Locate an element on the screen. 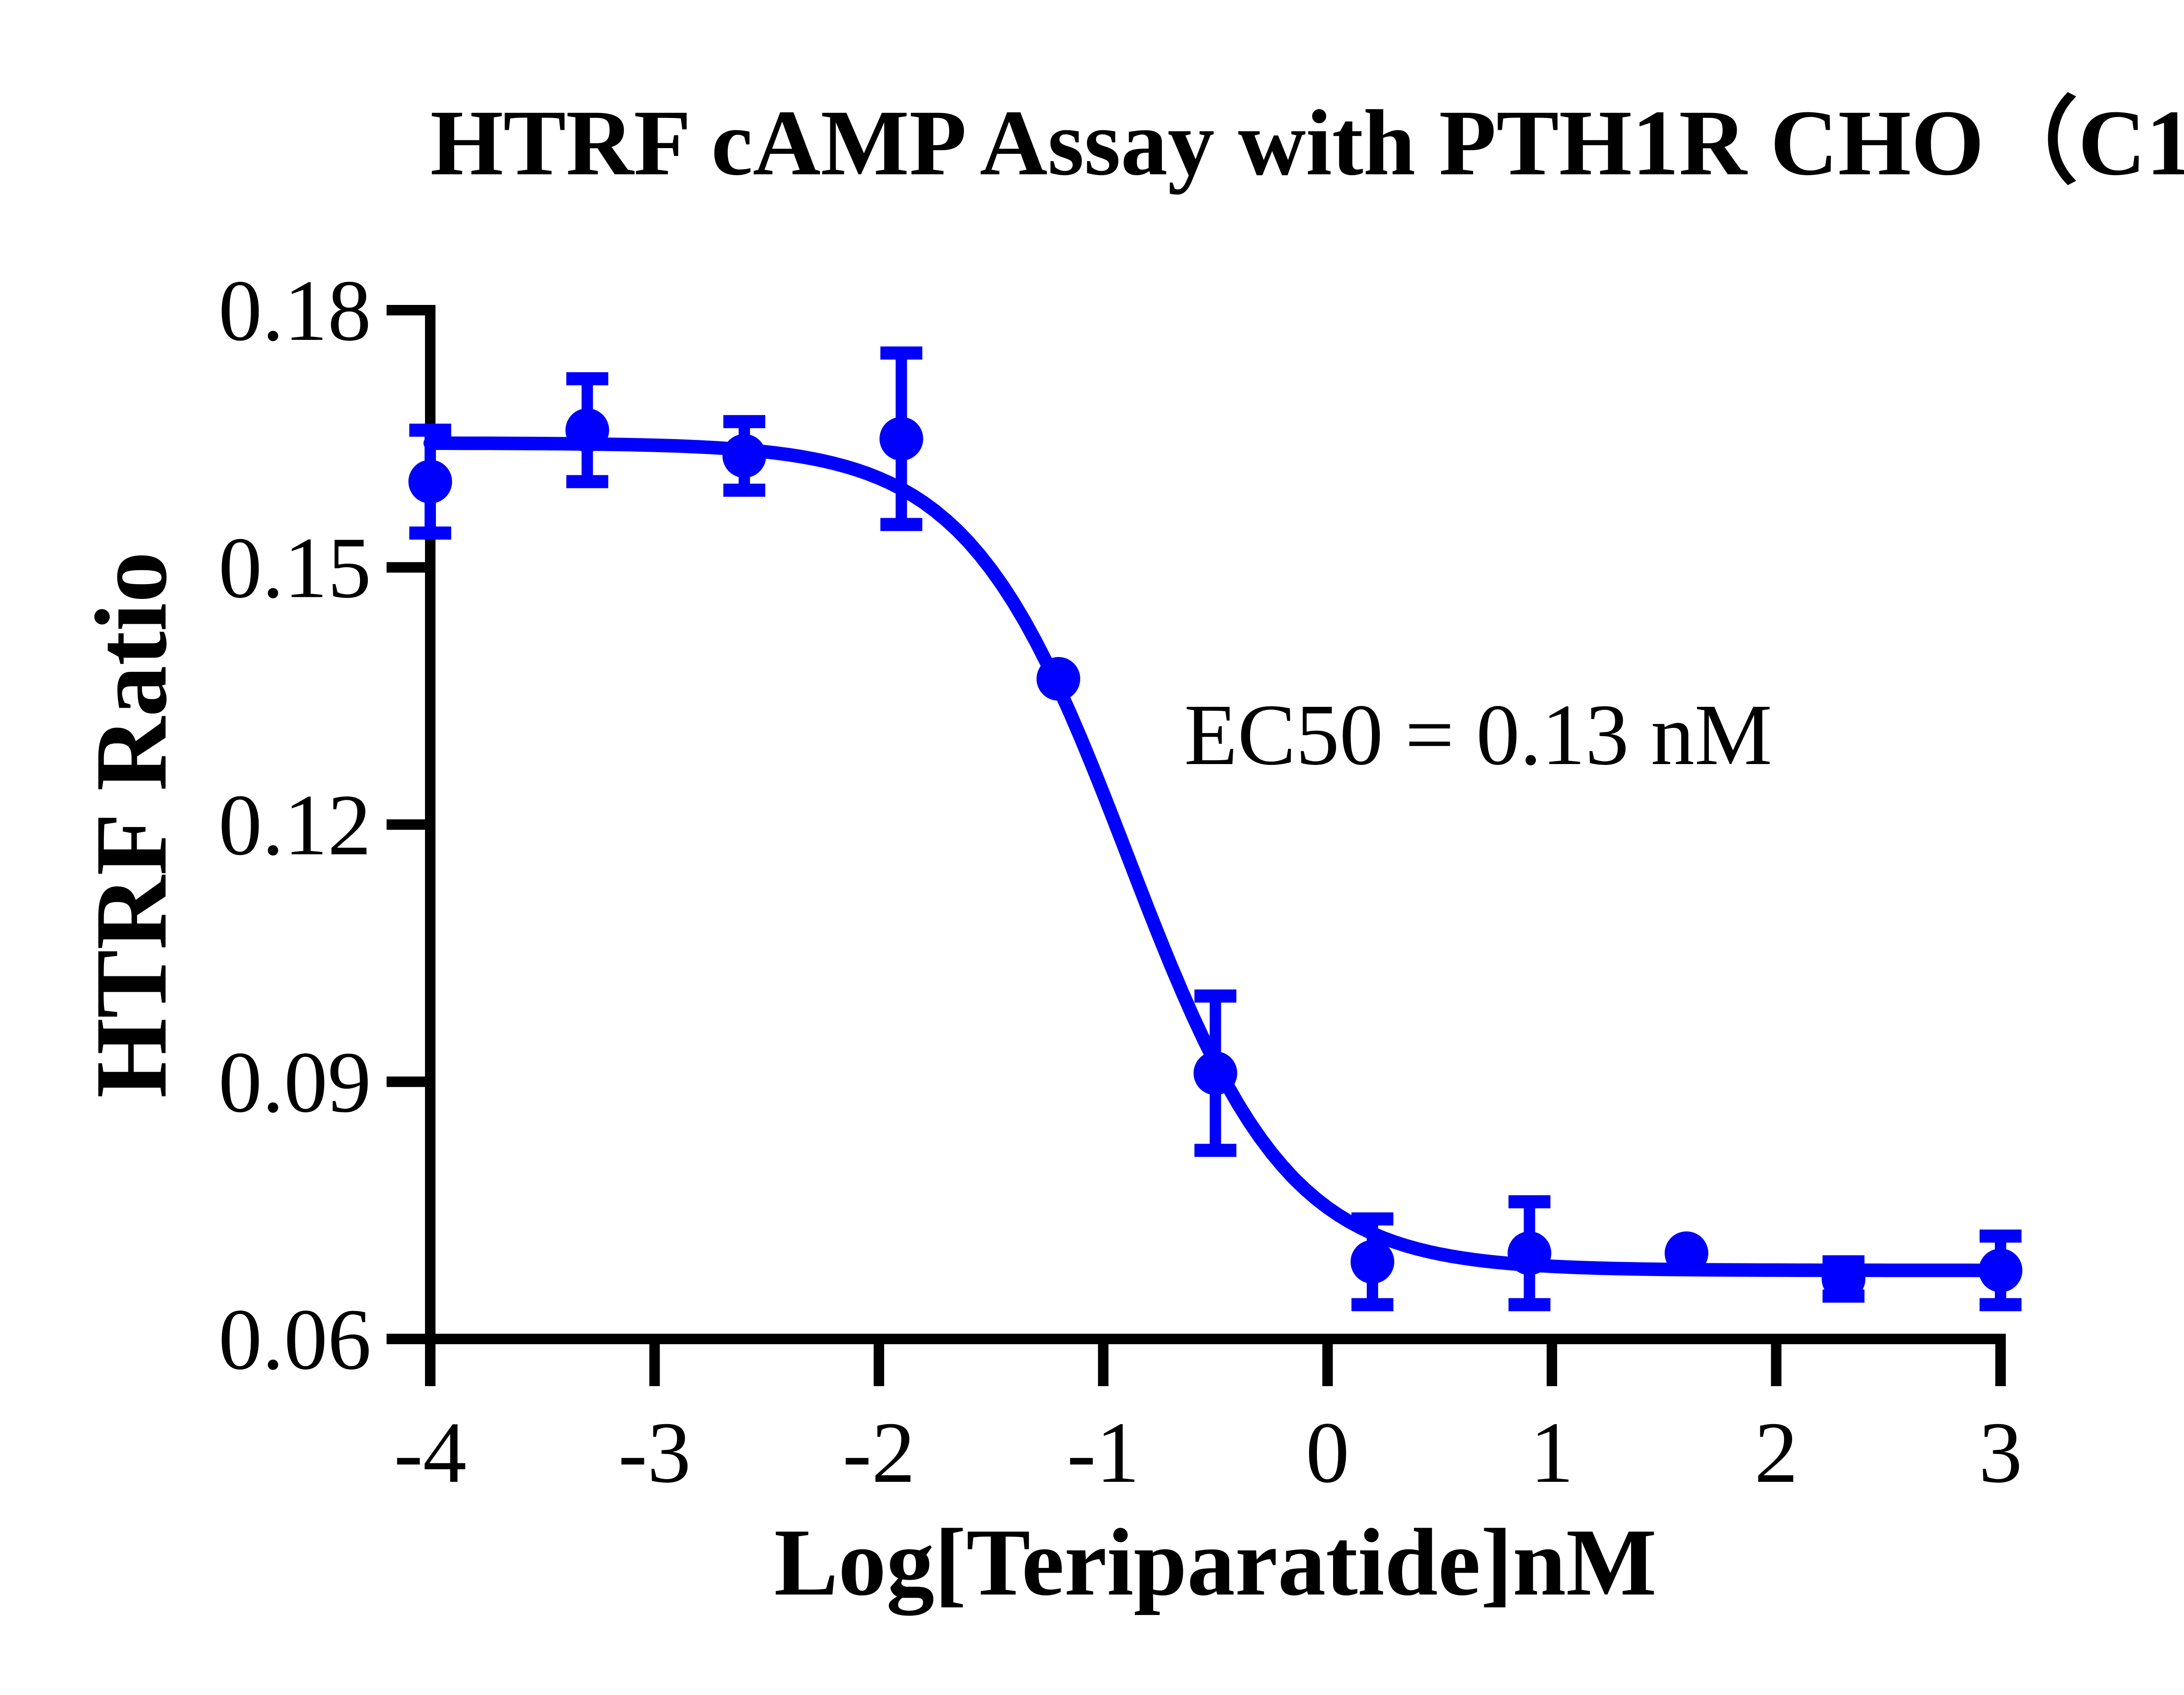 The image size is (2184, 1695). y-tick-label: 0.18 is located at coordinates (294, 311).